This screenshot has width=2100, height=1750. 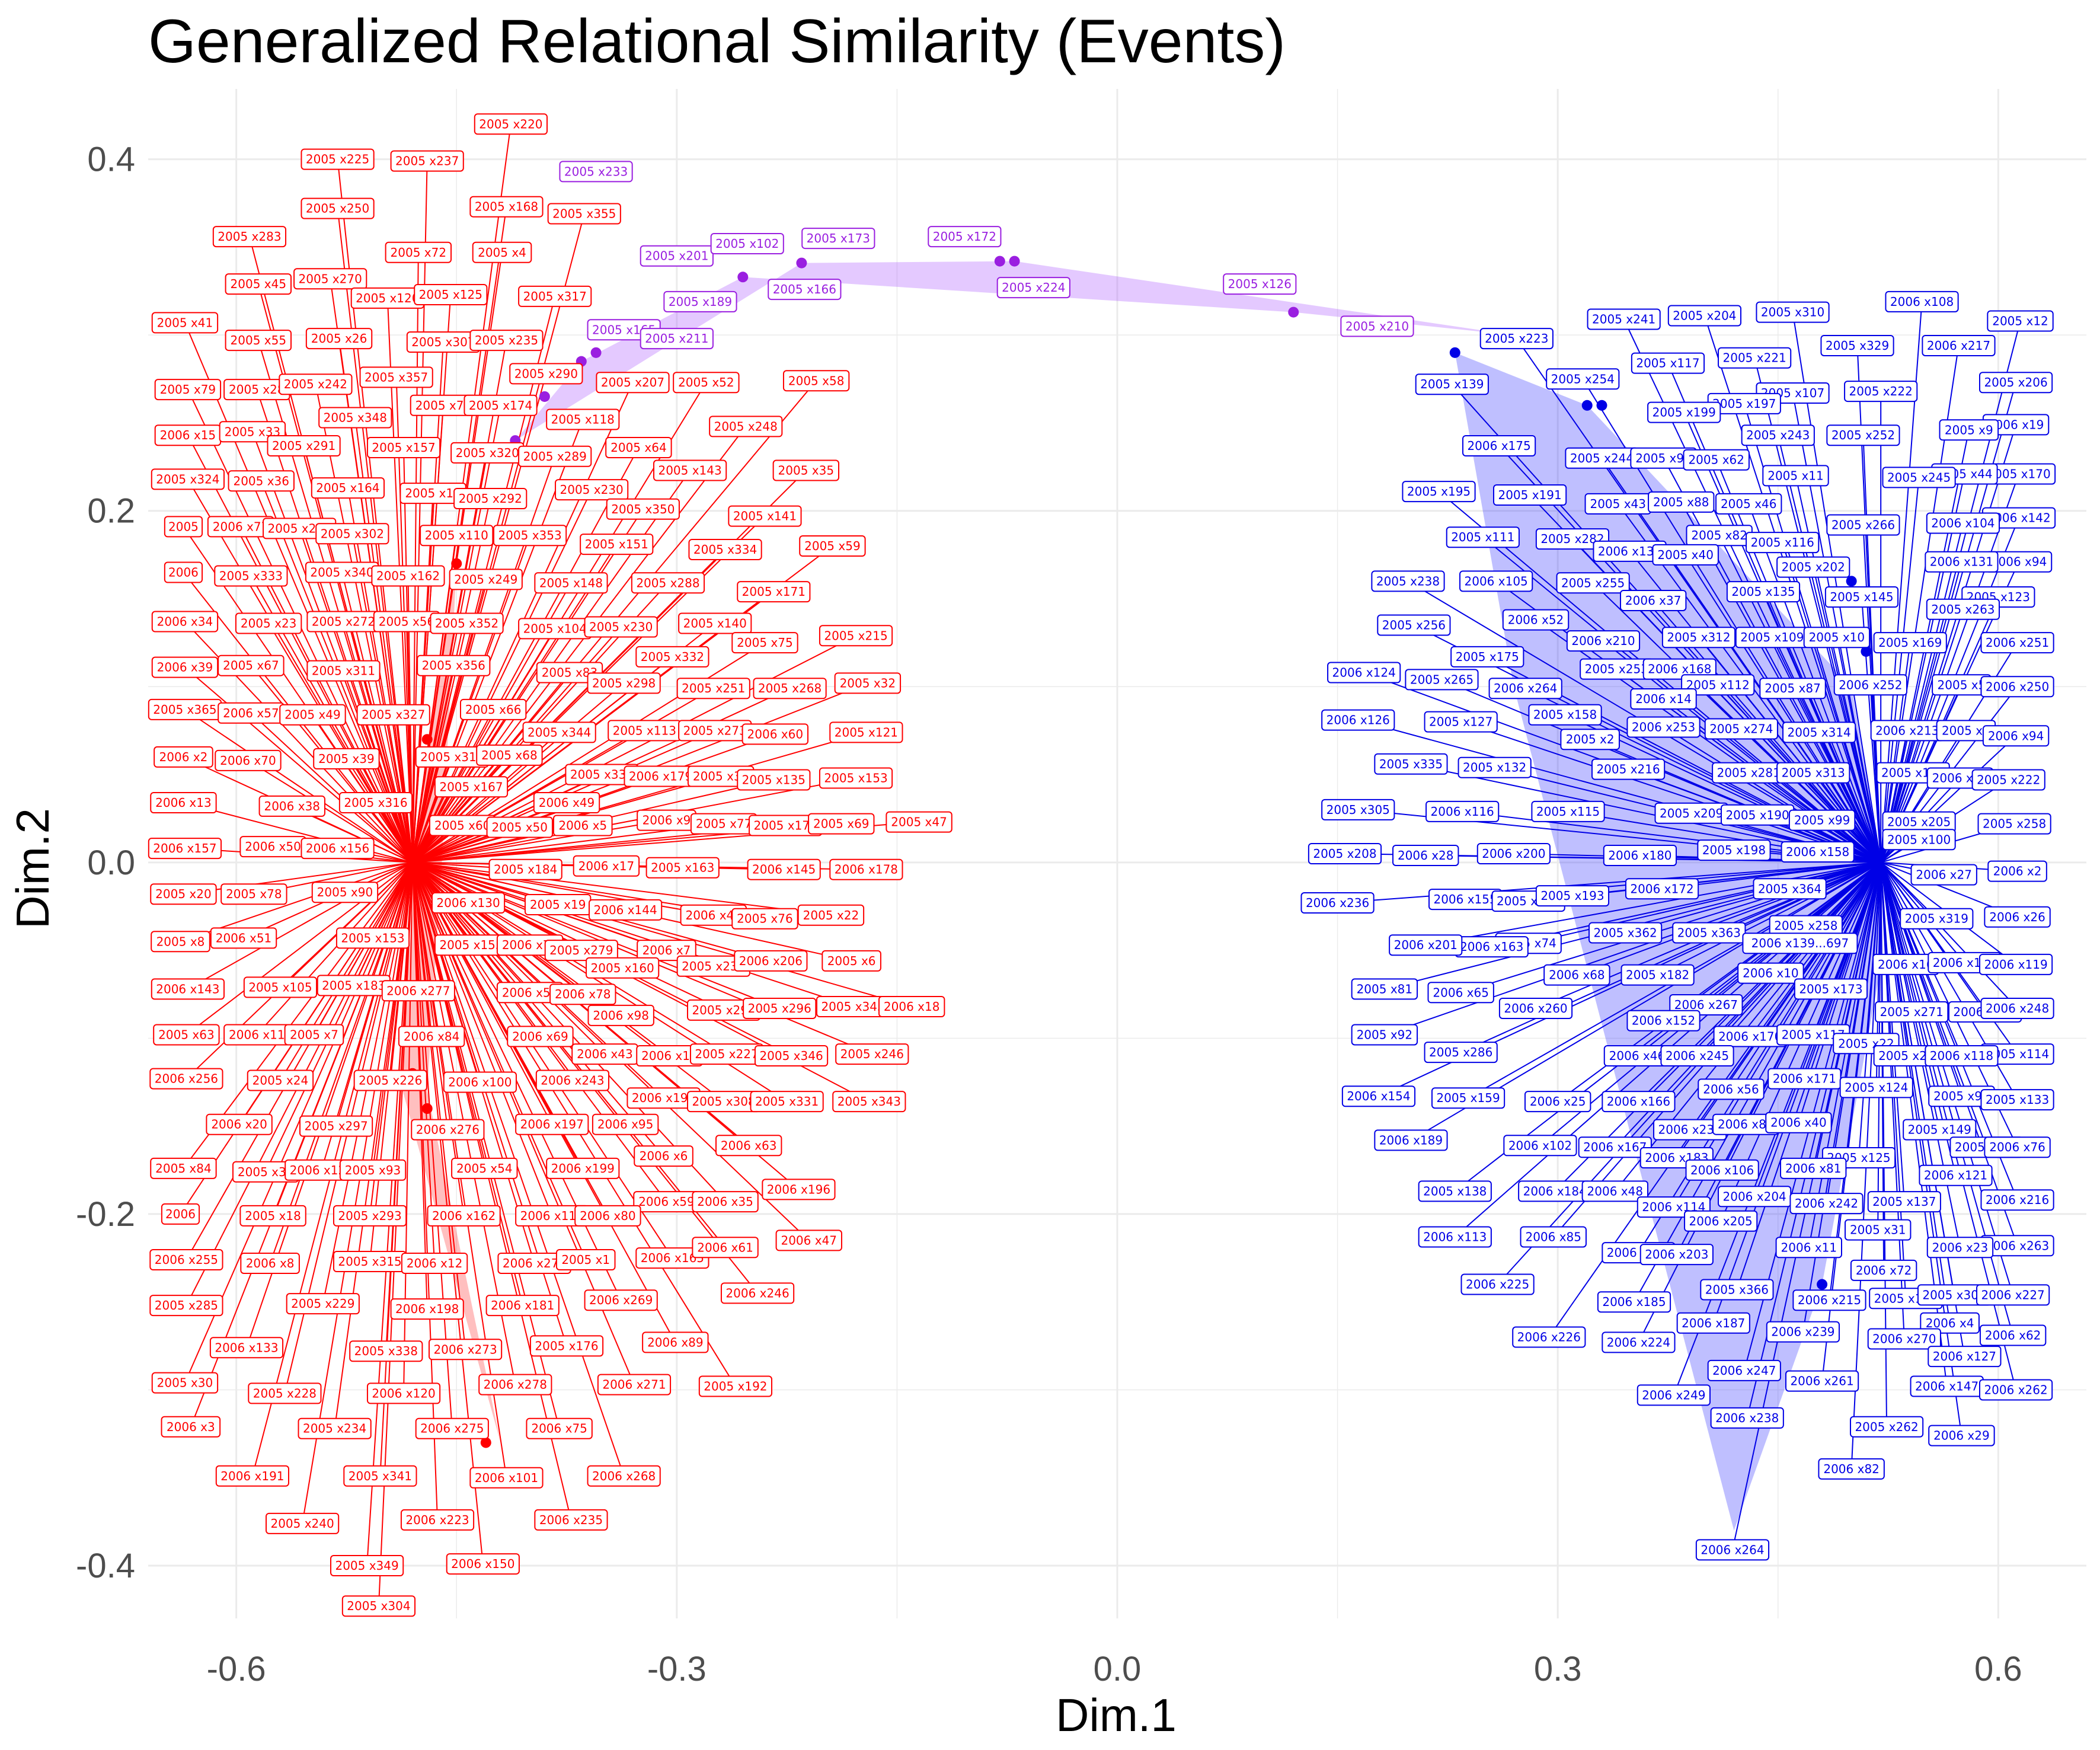 What do you see at coordinates (715, 730) in the screenshot?
I see `point-label: 2005 x273` at bounding box center [715, 730].